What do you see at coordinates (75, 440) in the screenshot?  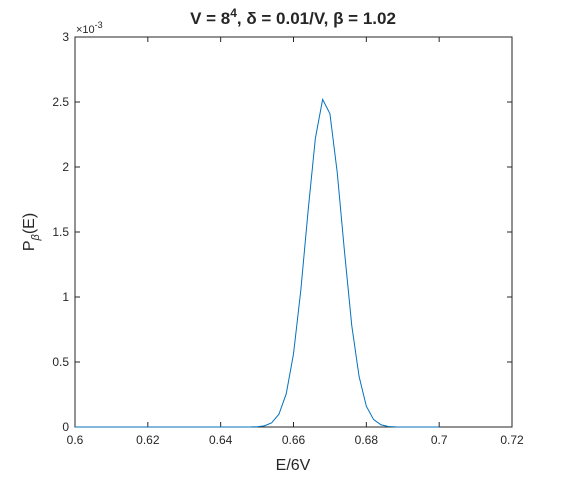 I see `x-tick-label: 0.6` at bounding box center [75, 440].